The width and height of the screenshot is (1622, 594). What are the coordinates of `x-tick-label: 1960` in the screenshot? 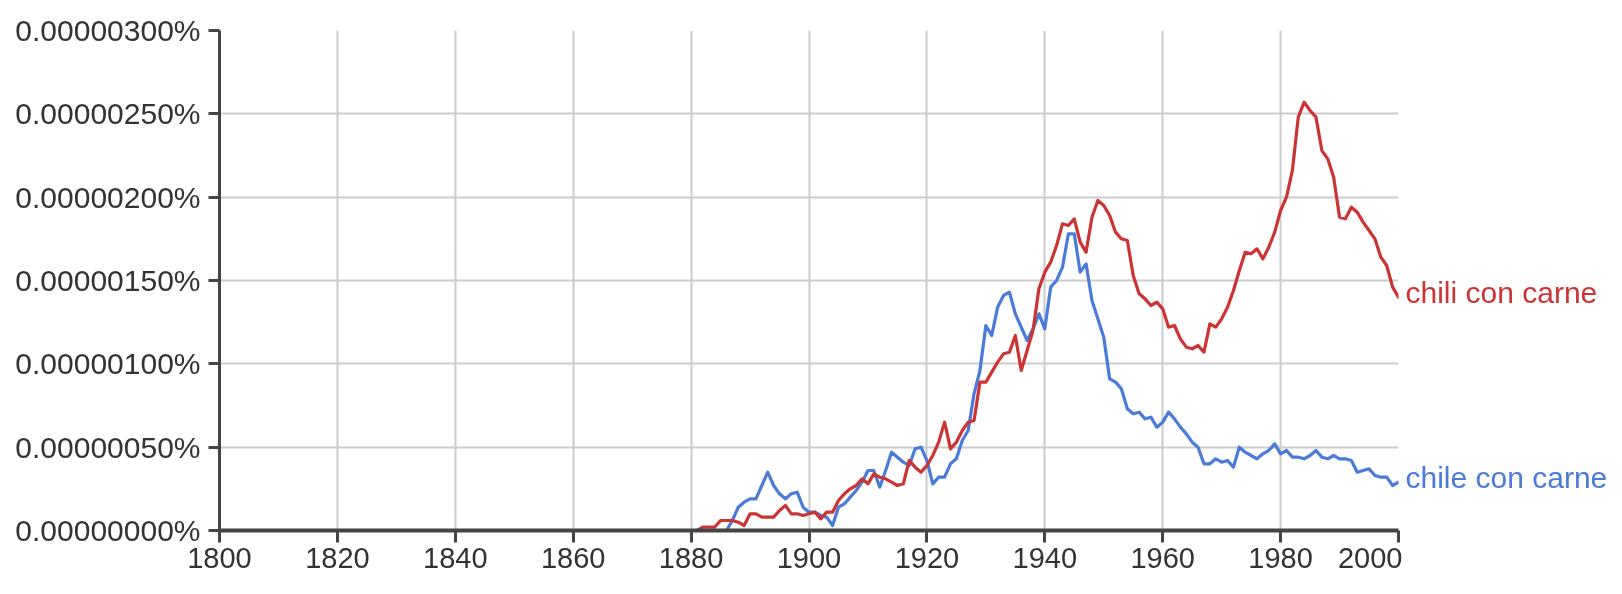 It's located at (1162, 557).